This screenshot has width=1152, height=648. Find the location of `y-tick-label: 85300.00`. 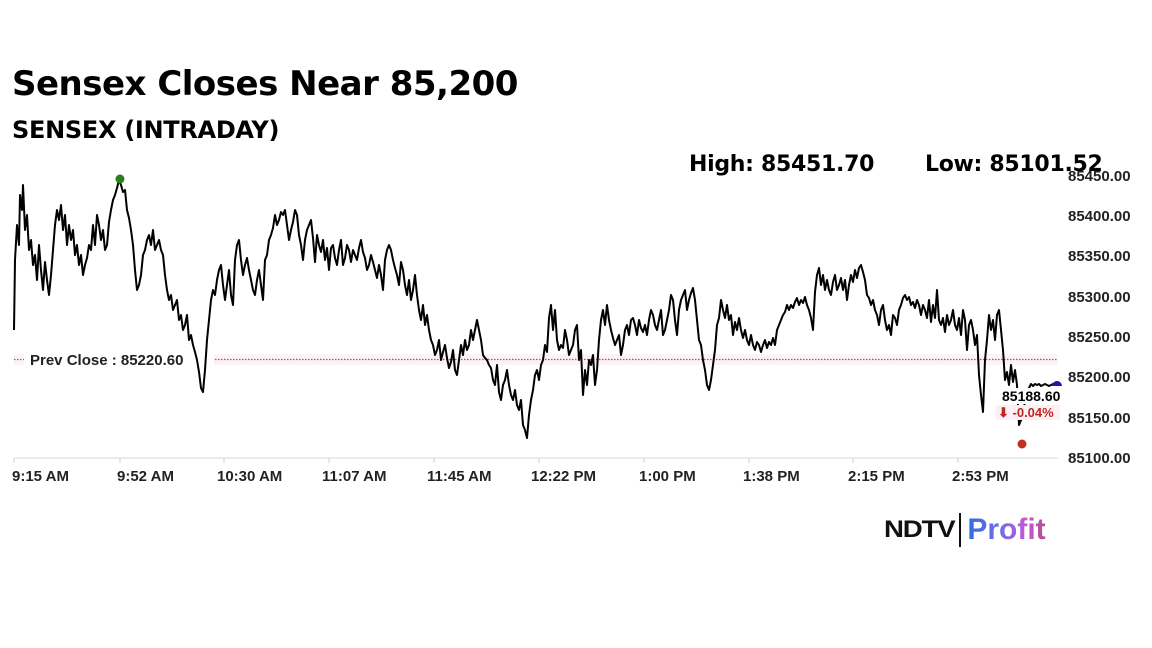

y-tick-label: 85300.00 is located at coordinates (1099, 297).